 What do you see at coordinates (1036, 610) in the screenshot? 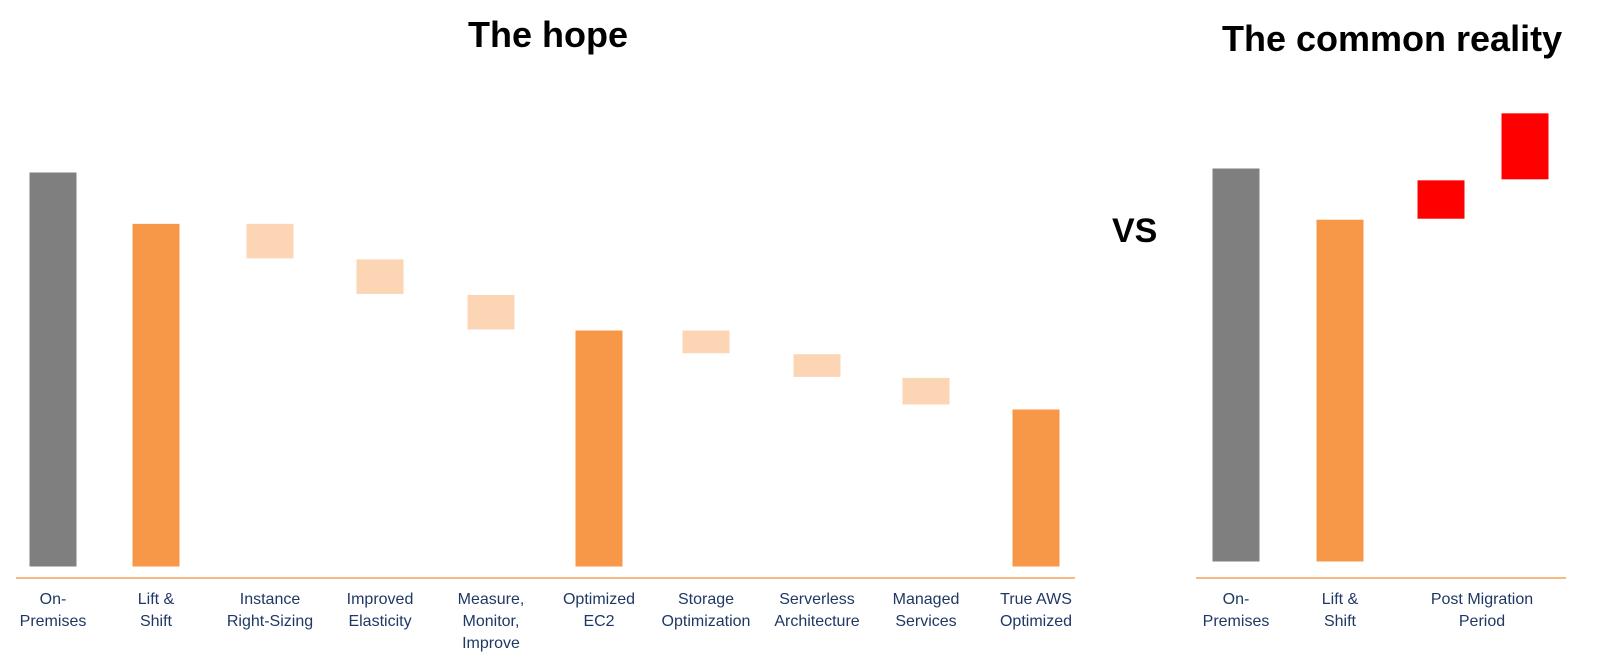
I see `category-label: True AWS Optimized` at bounding box center [1036, 610].